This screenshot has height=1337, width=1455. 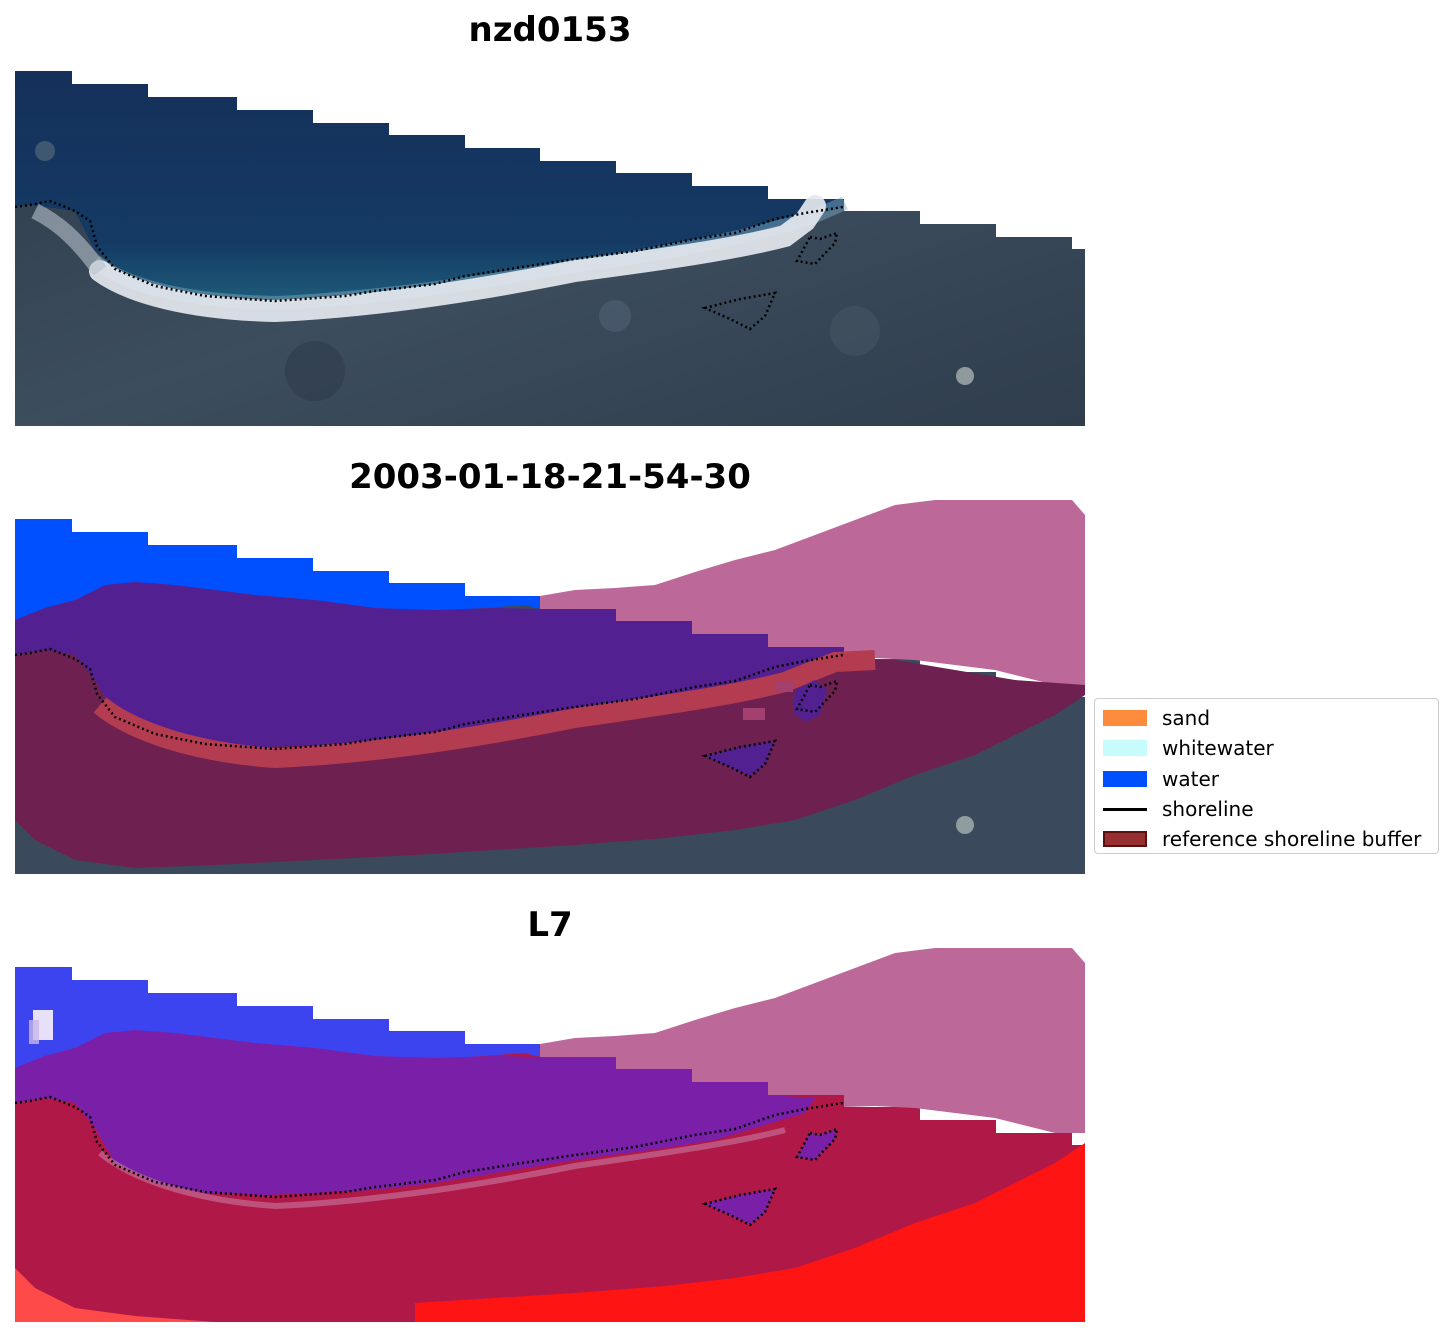 What do you see at coordinates (1125, 718) in the screenshot?
I see `sand-swatch` at bounding box center [1125, 718].